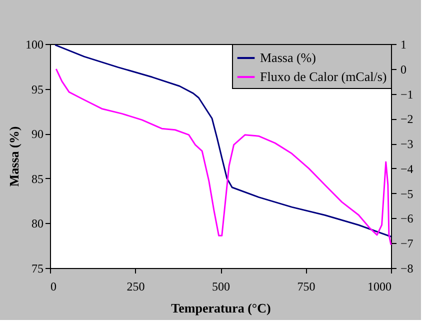  What do you see at coordinates (407, 193) in the screenshot?
I see `y2-tick-label: −5` at bounding box center [407, 193].